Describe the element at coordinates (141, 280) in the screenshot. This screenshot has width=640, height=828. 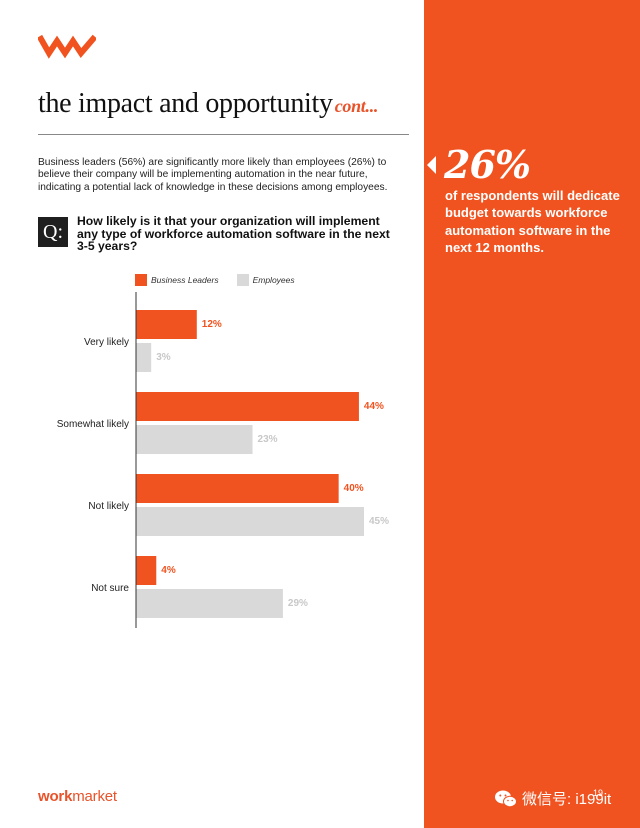
I see `legend-swatch-leaders` at that location.